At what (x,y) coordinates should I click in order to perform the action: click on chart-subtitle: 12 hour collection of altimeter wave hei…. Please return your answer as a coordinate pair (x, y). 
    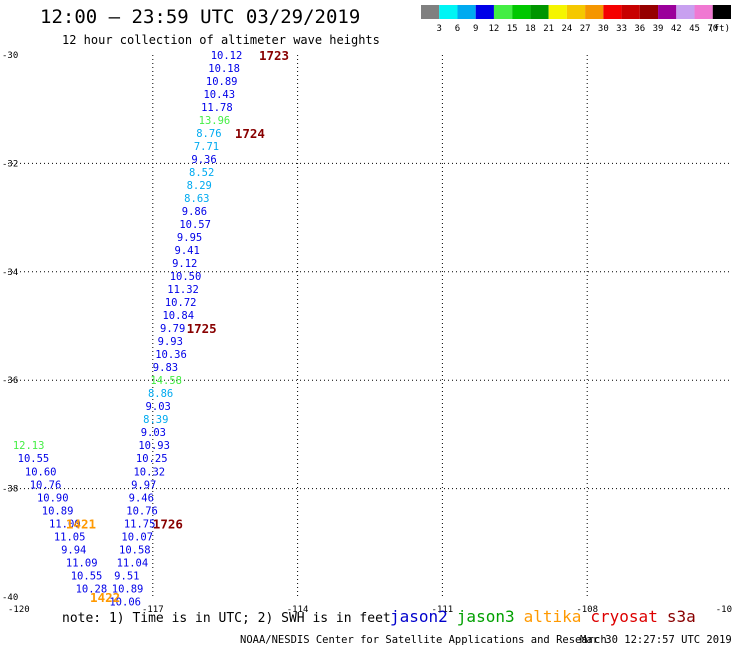
    Looking at the image, I should click on (221, 40).